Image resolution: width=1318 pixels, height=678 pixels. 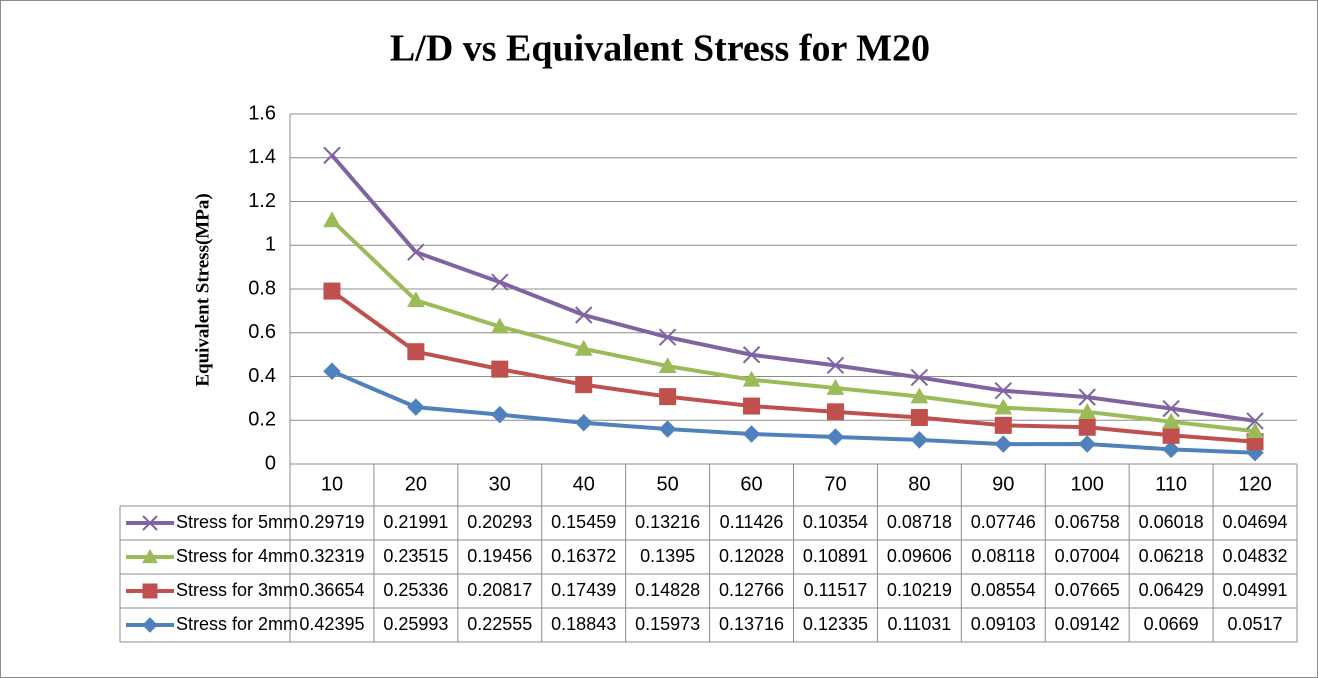 What do you see at coordinates (584, 484) in the screenshot?
I see `x-tick-label: 40` at bounding box center [584, 484].